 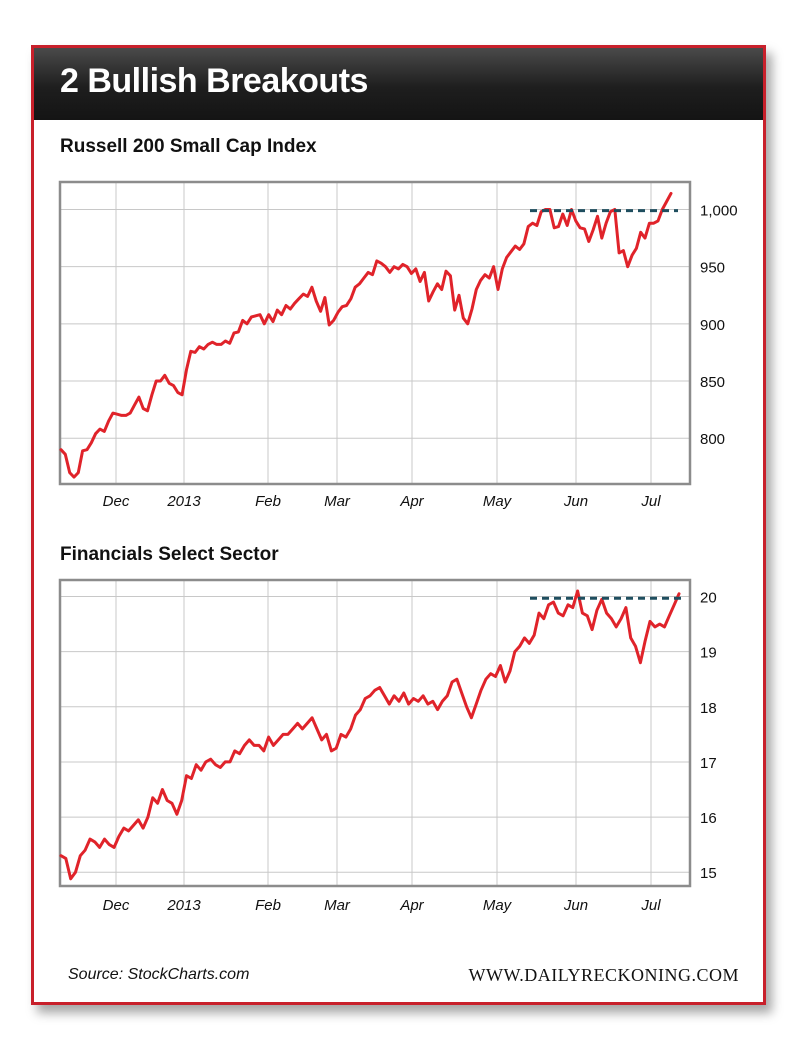 I want to click on y-tick-label: 20, so click(x=708, y=598).